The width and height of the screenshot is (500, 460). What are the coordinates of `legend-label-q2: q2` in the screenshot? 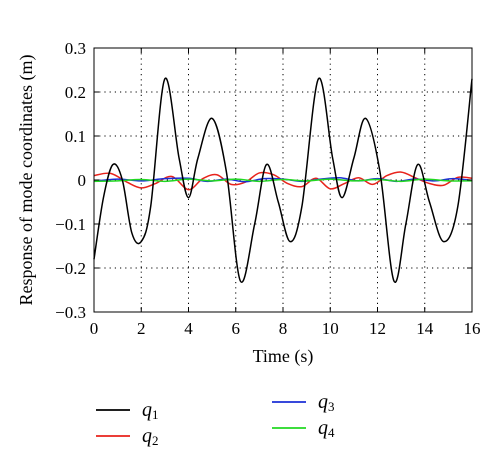 It's located at (150, 436).